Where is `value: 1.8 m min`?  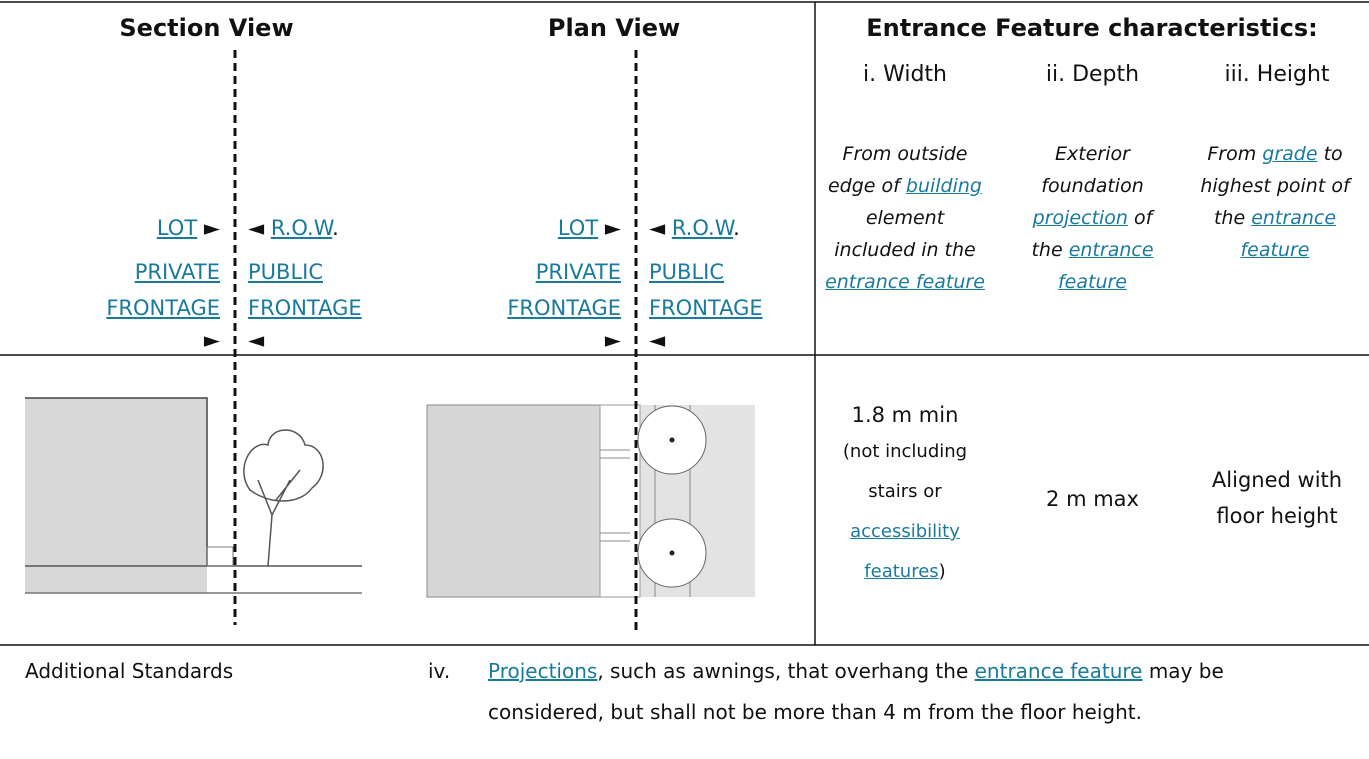 value: 1.8 m min is located at coordinates (905, 415).